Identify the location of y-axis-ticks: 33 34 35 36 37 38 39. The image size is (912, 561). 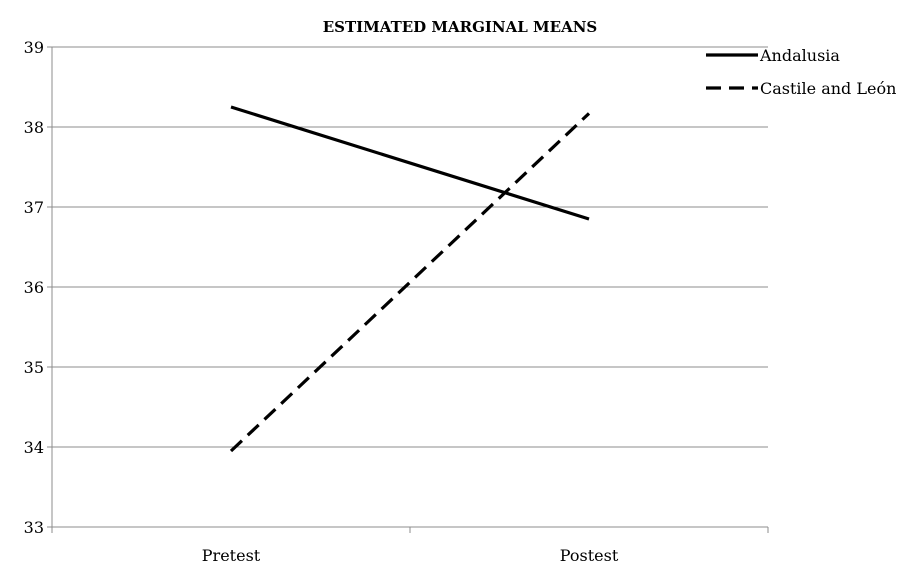
(38, 287).